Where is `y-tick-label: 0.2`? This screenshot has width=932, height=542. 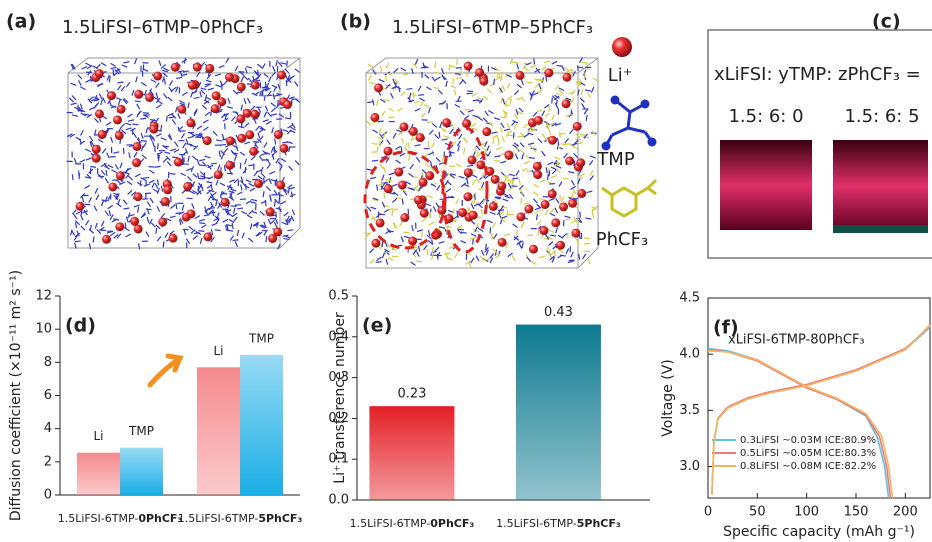
y-tick-label: 0.2 is located at coordinates (338, 418).